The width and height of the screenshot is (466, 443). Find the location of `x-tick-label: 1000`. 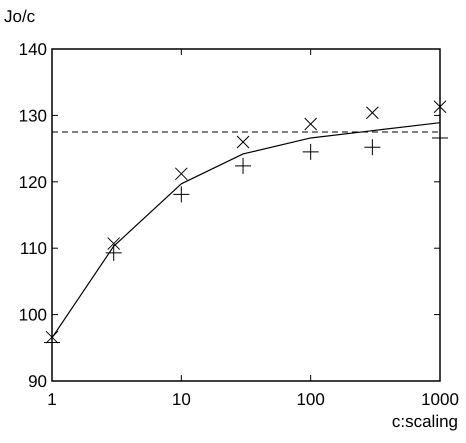

x-tick-label: 1000 is located at coordinates (440, 399).